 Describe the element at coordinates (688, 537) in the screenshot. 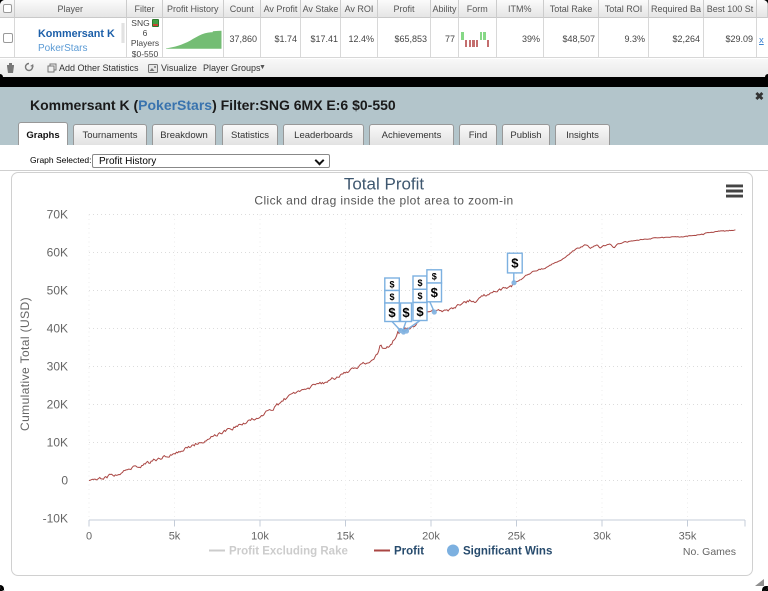

I see `svg-text: 35k` at that location.